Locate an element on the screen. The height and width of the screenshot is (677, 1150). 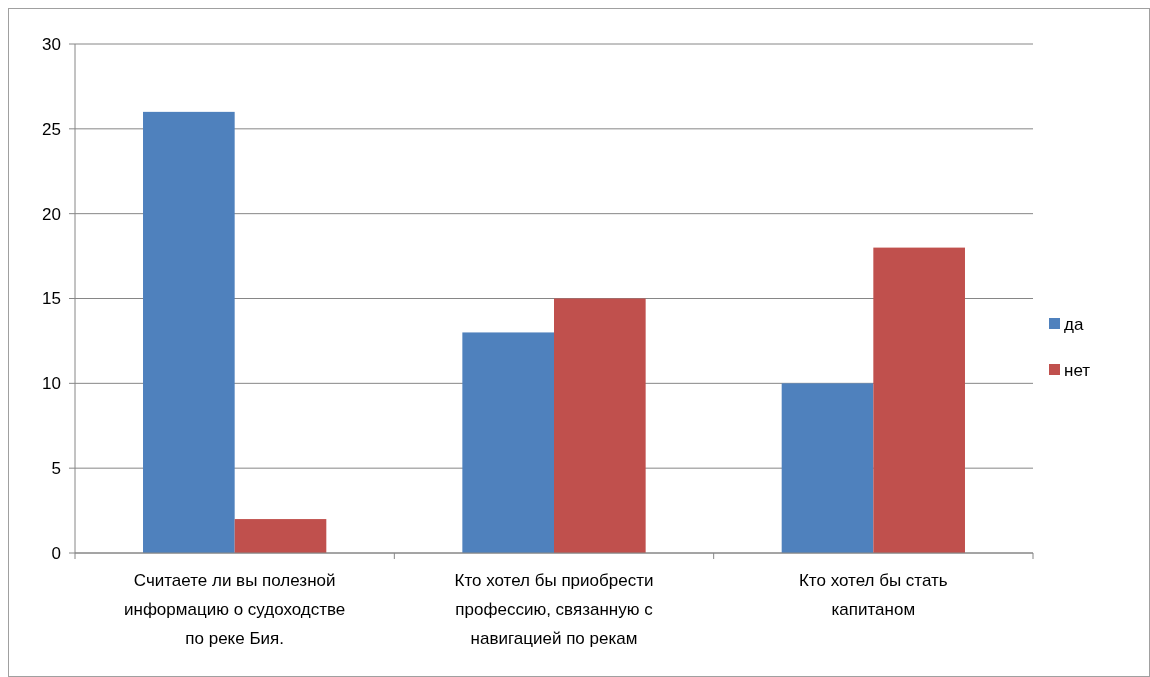
y-tick-label: 15 is located at coordinates (51, 299).